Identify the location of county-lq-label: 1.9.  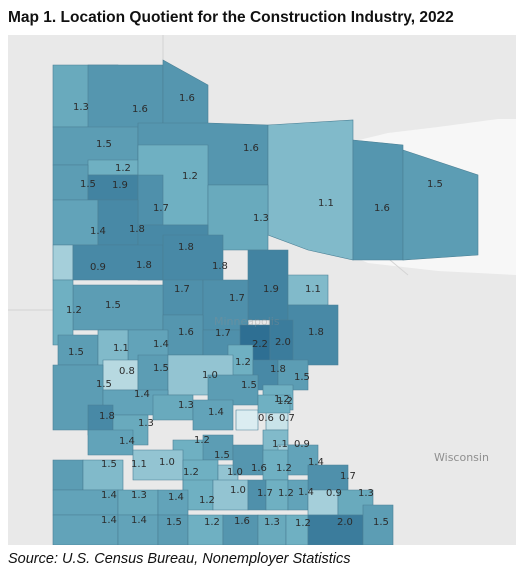
(271, 289).